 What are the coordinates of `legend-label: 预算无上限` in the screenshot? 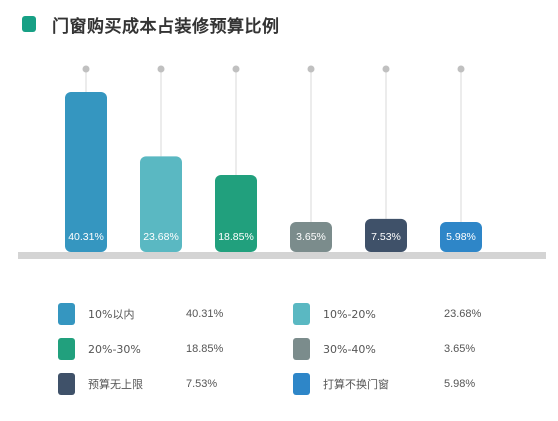 It's located at (115, 384).